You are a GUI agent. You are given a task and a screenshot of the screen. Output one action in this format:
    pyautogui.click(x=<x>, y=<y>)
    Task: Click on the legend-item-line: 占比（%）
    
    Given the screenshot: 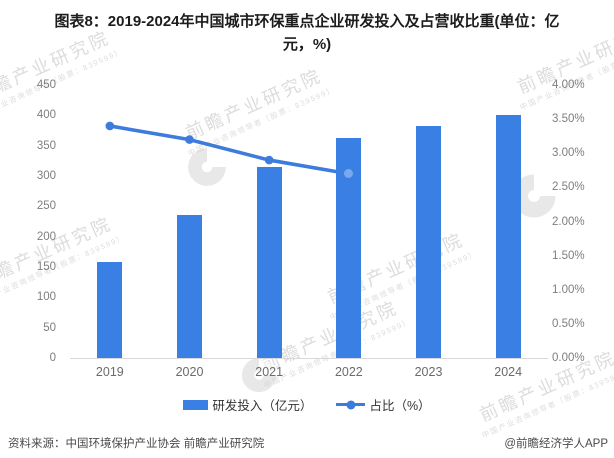 What is the action you would take?
    pyautogui.click(x=383, y=404)
    